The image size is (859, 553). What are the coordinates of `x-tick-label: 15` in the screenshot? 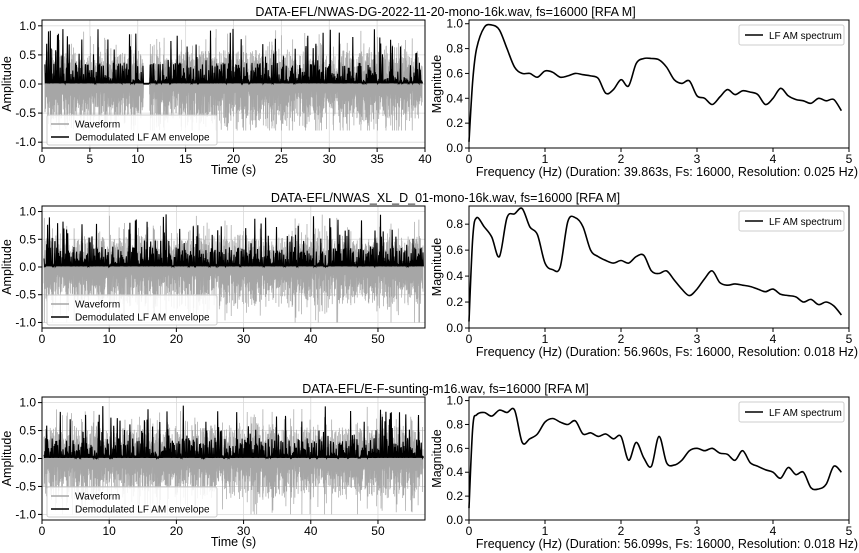 It's located at (186, 159).